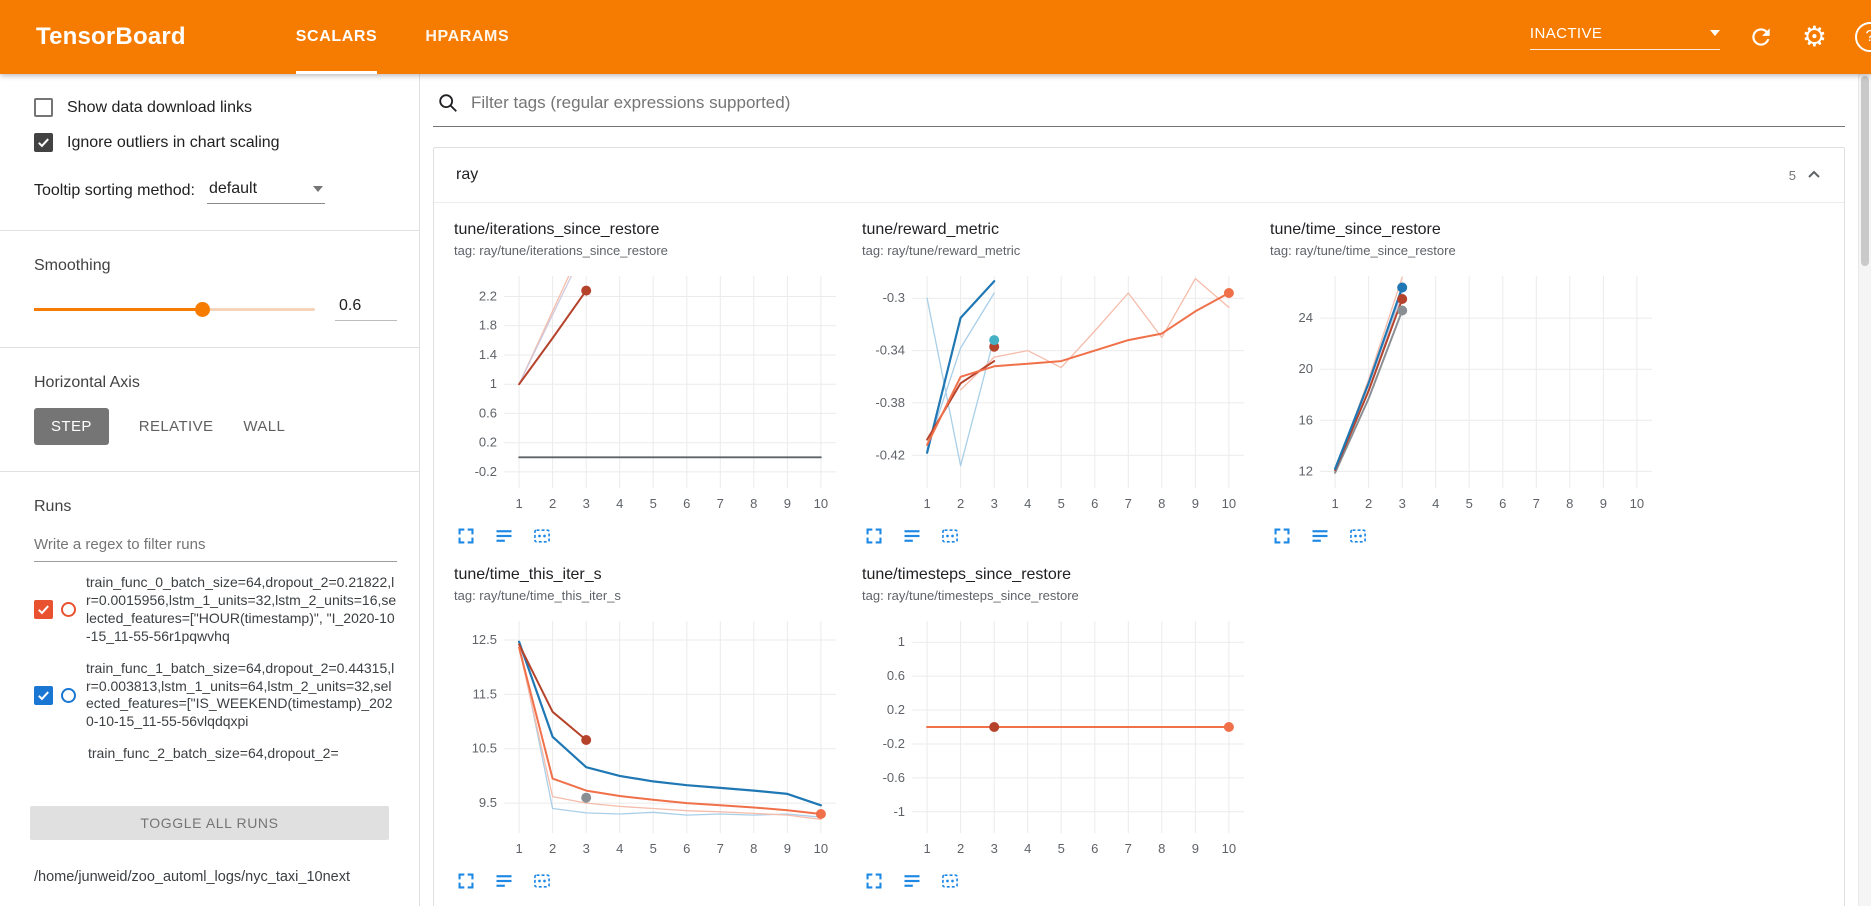 The height and width of the screenshot is (906, 1871). I want to click on axis-wall-button: WALL, so click(264, 426).